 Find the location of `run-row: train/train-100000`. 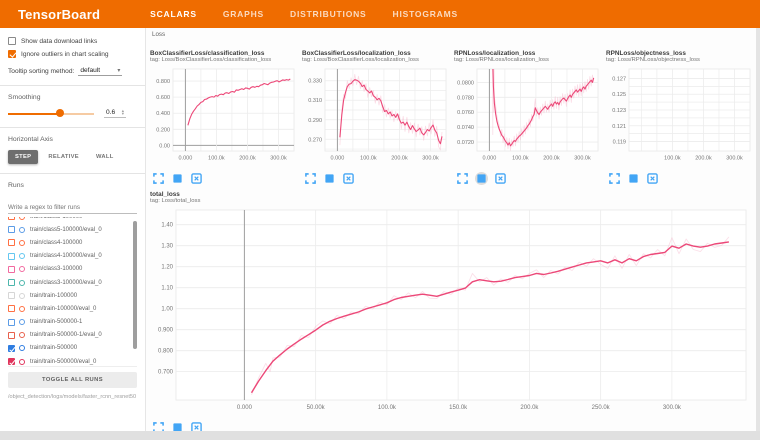

run-row: train/train-100000 is located at coordinates (72, 295).